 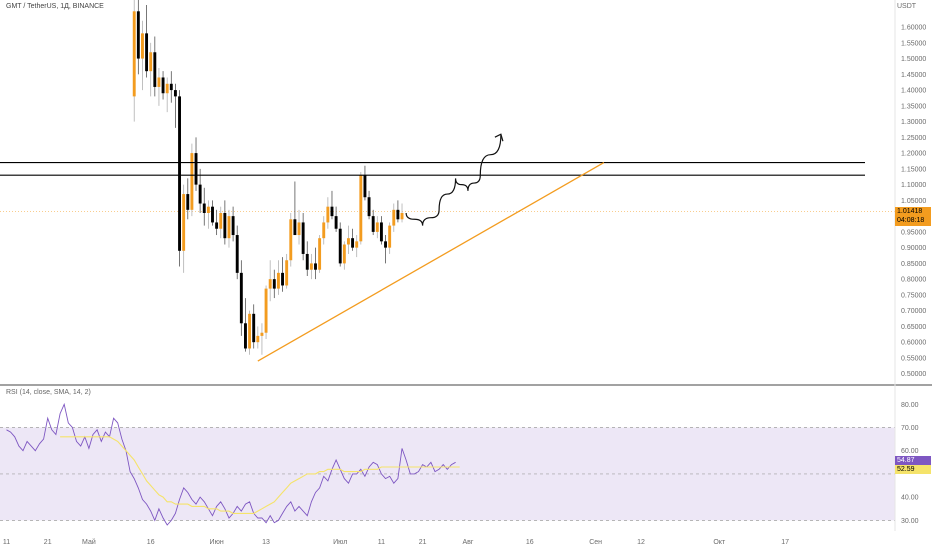 I want to click on rsi-value-badge: 54.87, so click(x=913, y=460).